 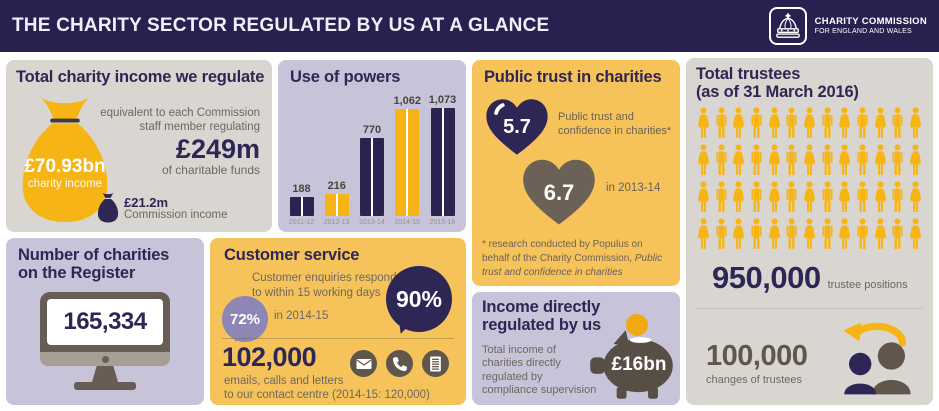 I want to click on regulated-desc-line3: regulated by, so click(x=512, y=376).